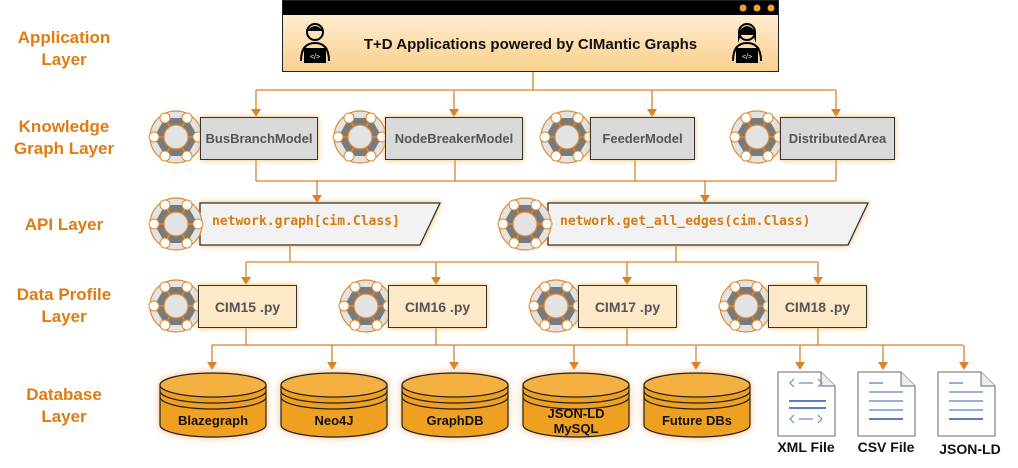 The image size is (1018, 468). Describe the element at coordinates (806, 404) in the screenshot. I see `xml-file-icon` at that location.